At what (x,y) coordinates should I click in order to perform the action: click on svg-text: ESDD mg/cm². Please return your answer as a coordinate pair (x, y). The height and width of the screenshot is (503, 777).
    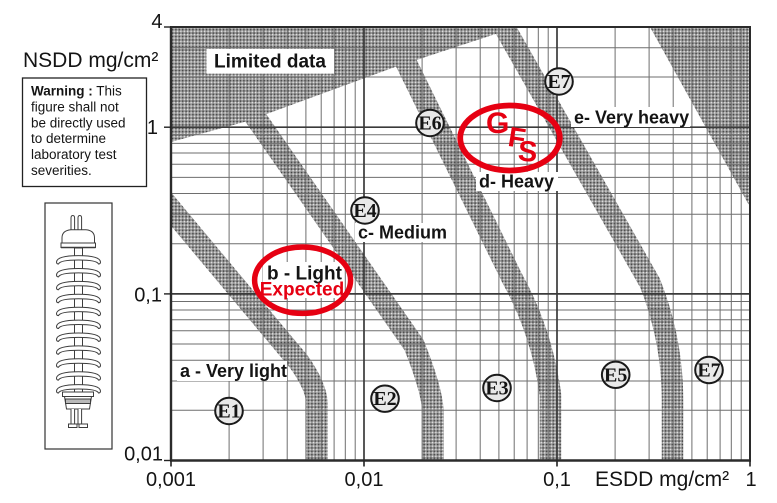
    Looking at the image, I should click on (662, 479).